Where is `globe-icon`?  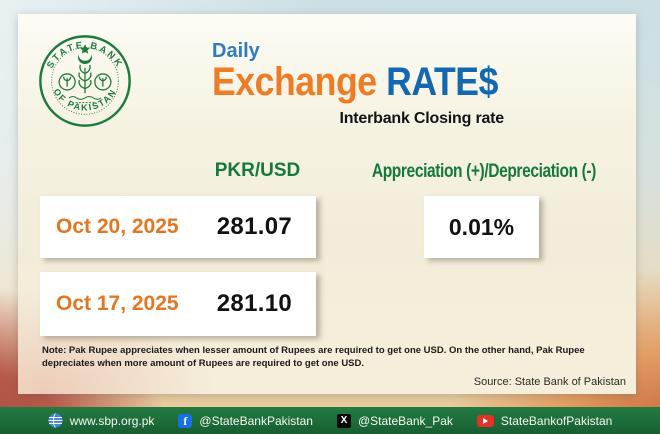 globe-icon is located at coordinates (55, 420).